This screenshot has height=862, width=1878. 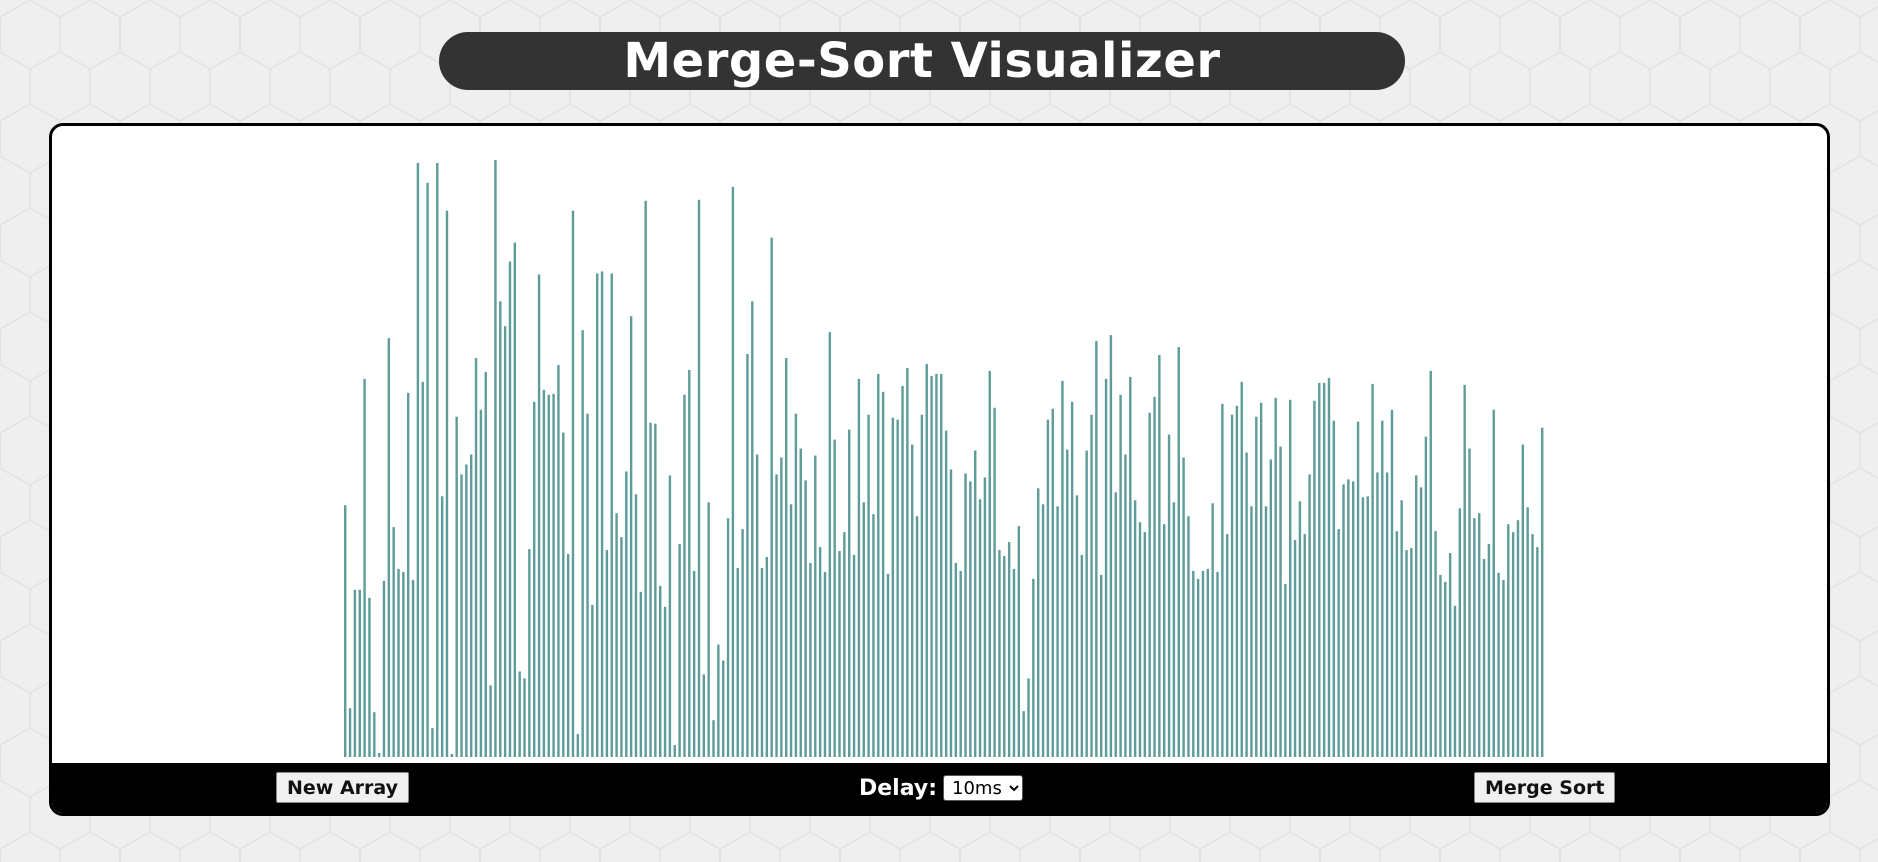 I want to click on delay-label: Delay:, so click(x=898, y=788).